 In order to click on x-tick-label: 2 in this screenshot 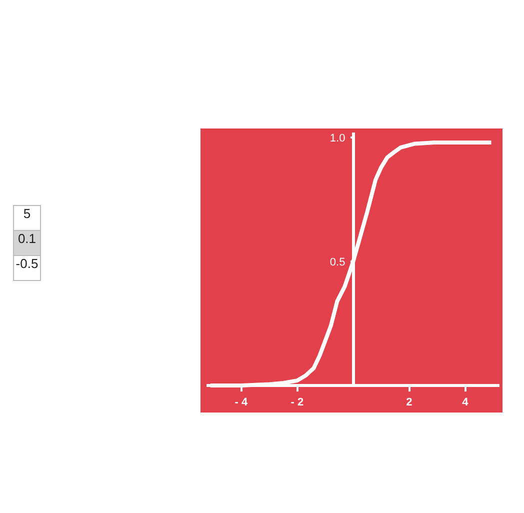, I will do `click(409, 402)`.